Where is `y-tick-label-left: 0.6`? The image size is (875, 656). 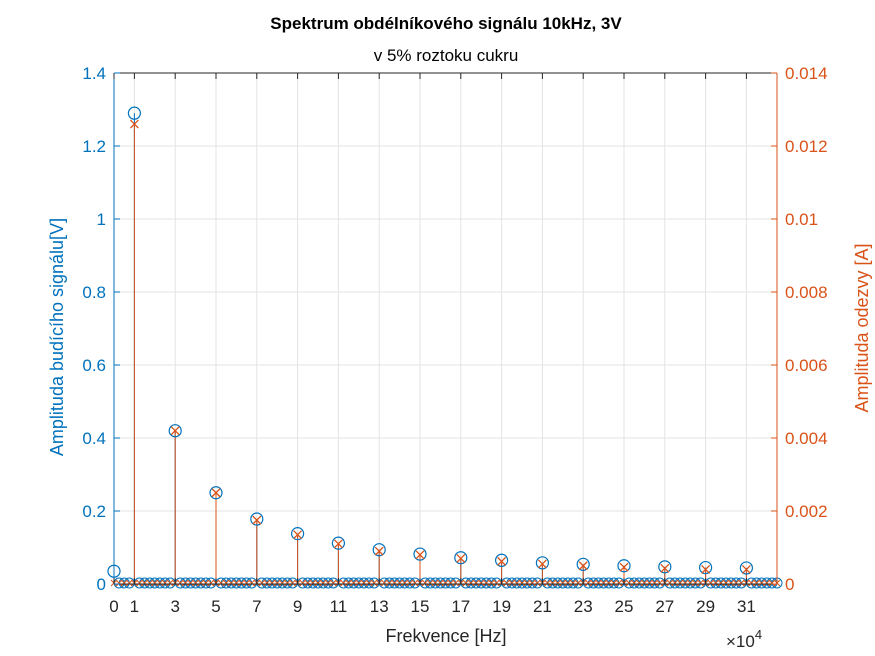 y-tick-label-left: 0.6 is located at coordinates (94, 365).